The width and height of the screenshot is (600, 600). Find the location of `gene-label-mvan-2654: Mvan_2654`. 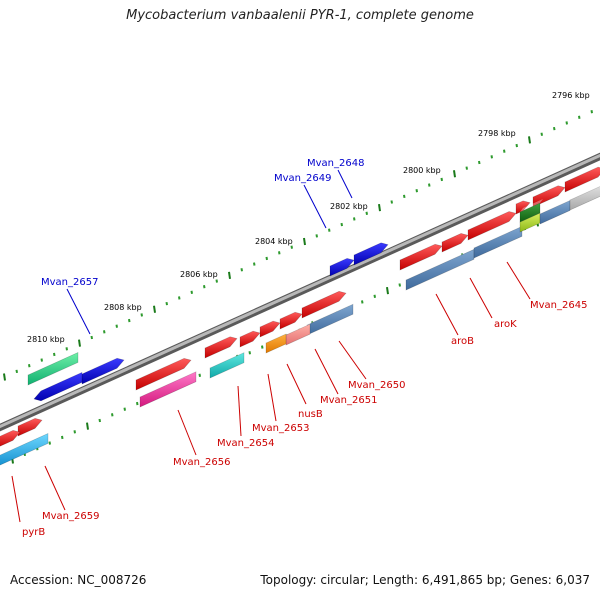

gene-label-mvan-2654: Mvan_2654 is located at coordinates (245, 443).